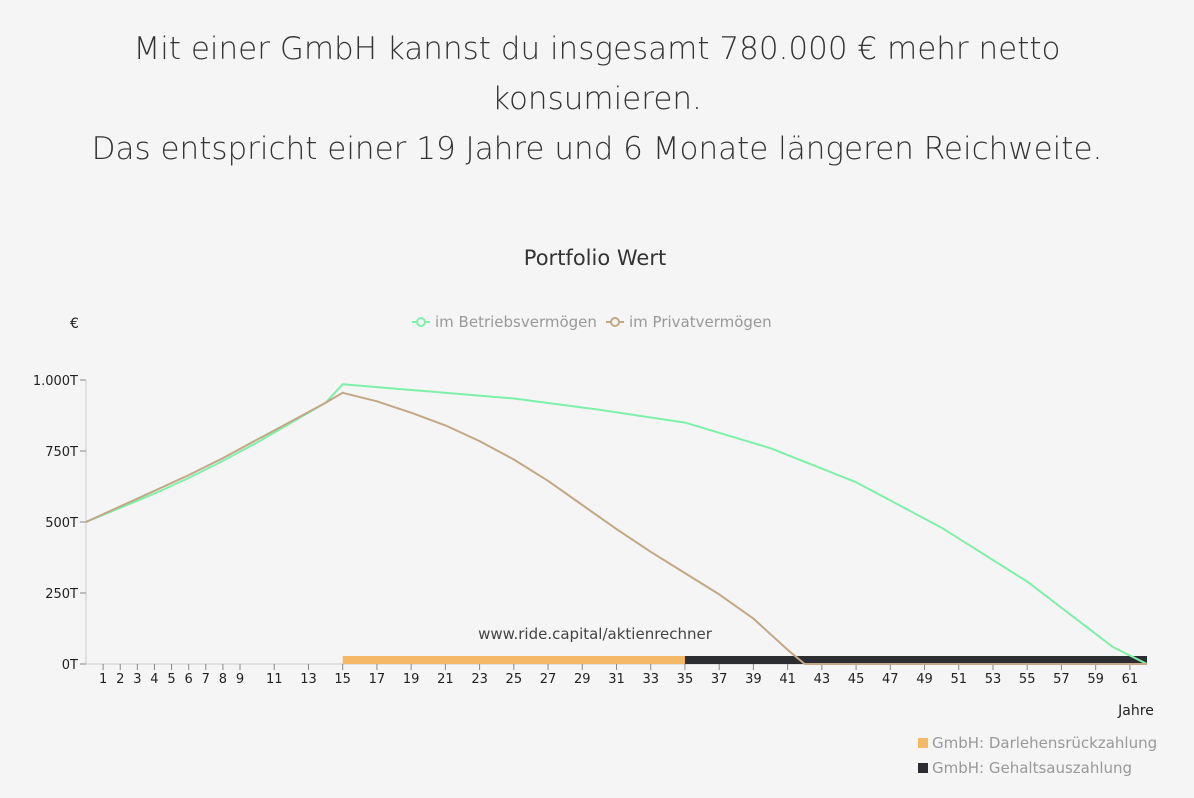  Describe the element at coordinates (595, 634) in the screenshot. I see `watermark: www.ride.capital/aktienrechner` at that location.